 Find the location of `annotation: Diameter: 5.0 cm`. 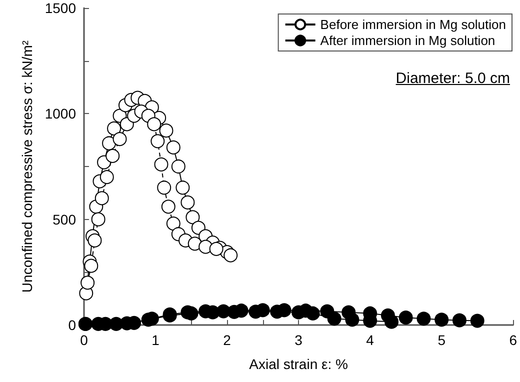

annotation: Diameter: 5.0 cm is located at coordinates (453, 78).